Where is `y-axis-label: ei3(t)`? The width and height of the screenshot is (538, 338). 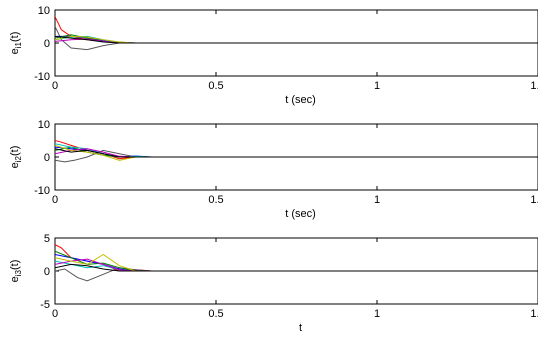 y-axis-label: ei3(t) is located at coordinates (16, 271).